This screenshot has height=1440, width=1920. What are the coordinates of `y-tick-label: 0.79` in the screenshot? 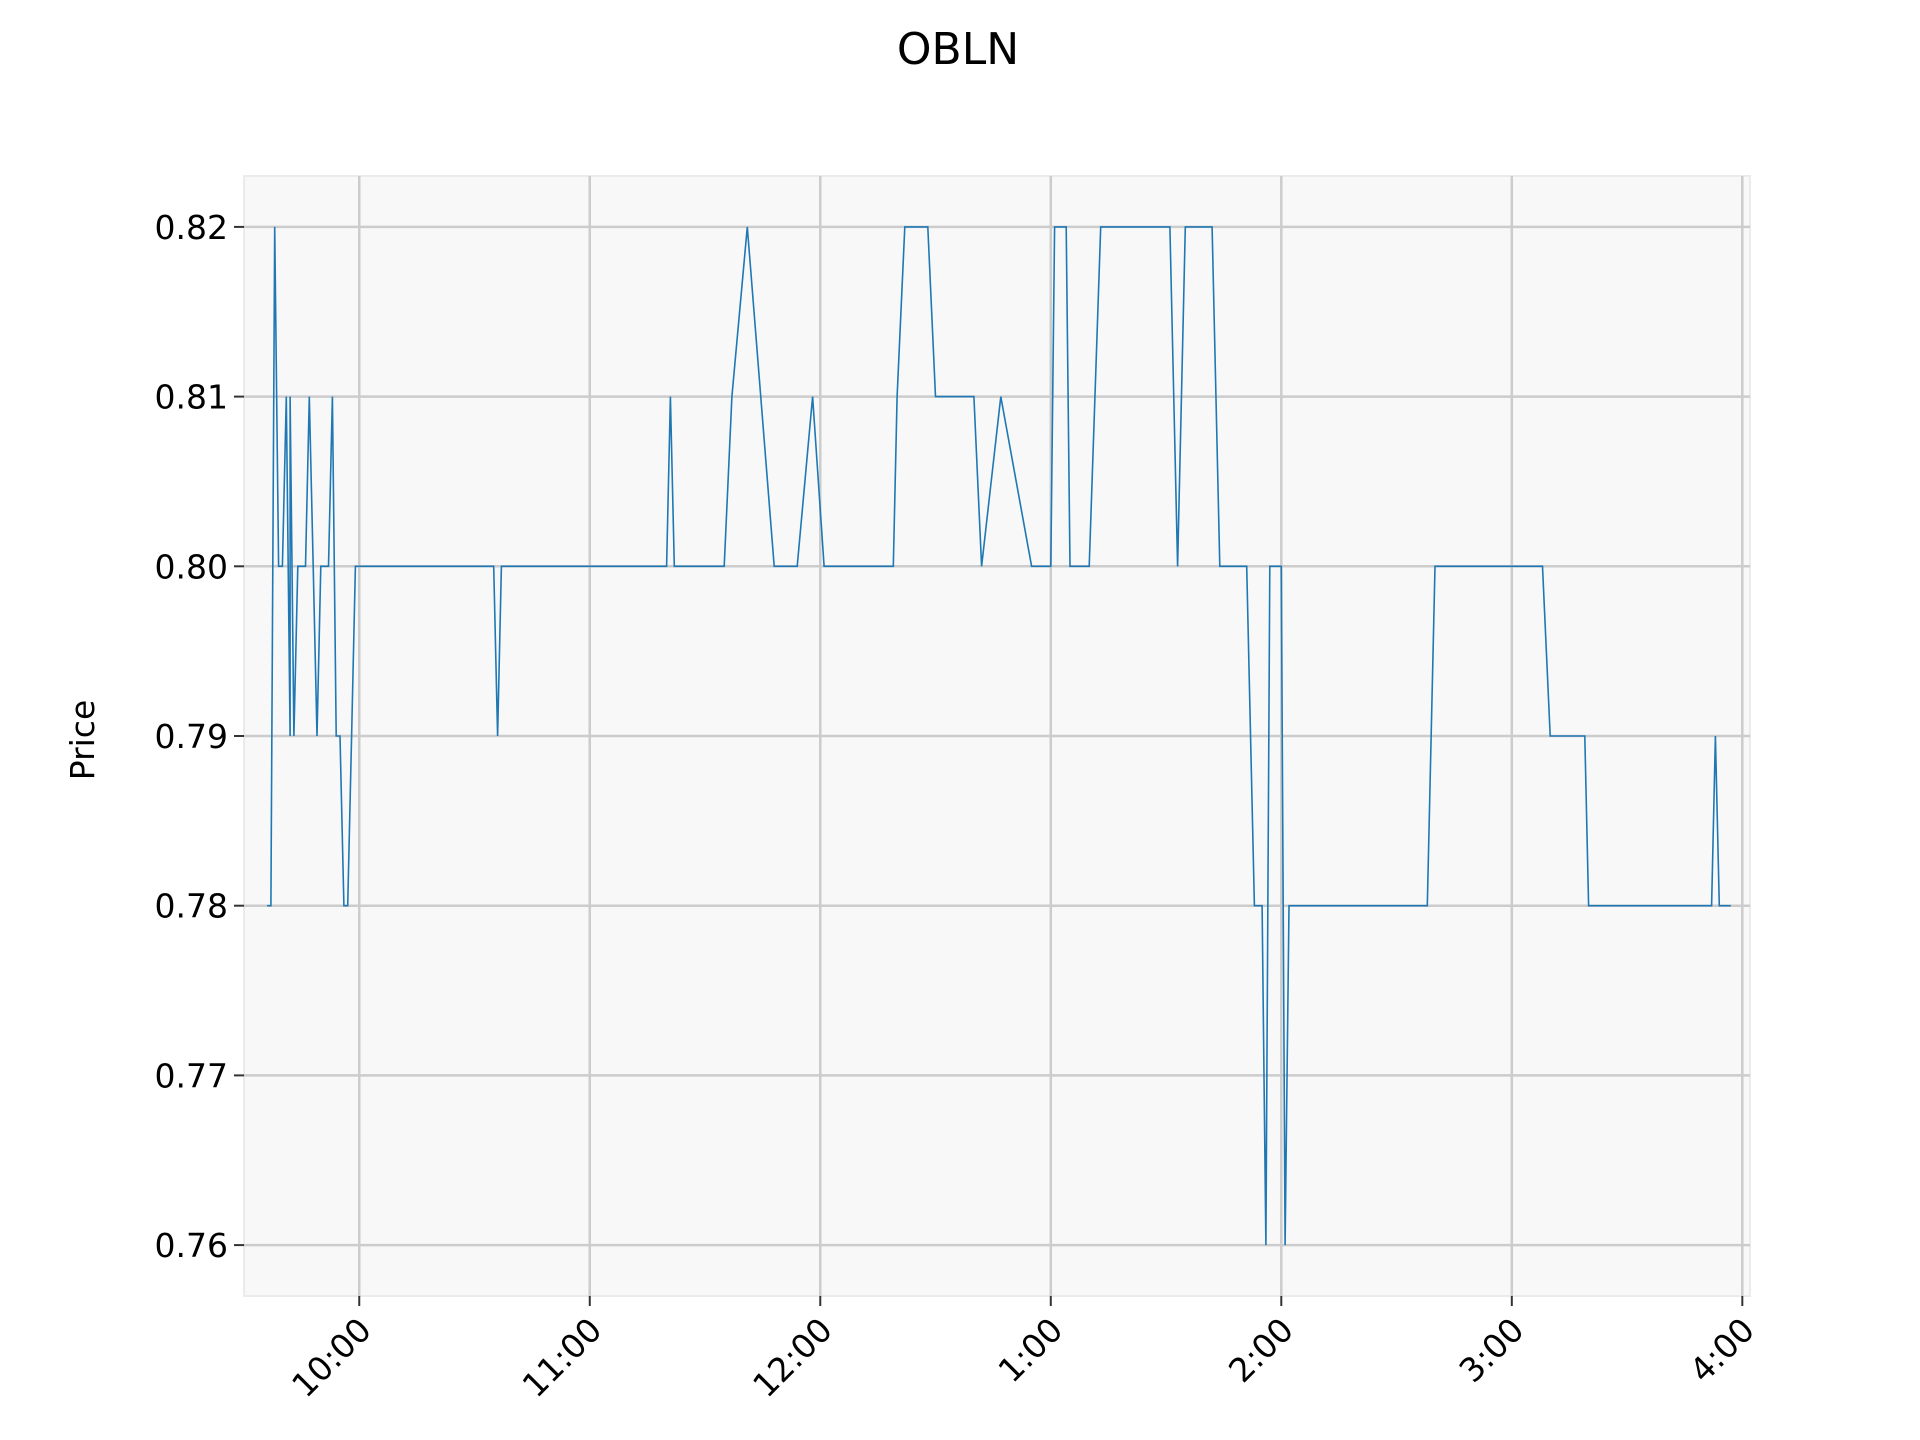 It's located at (191, 736).